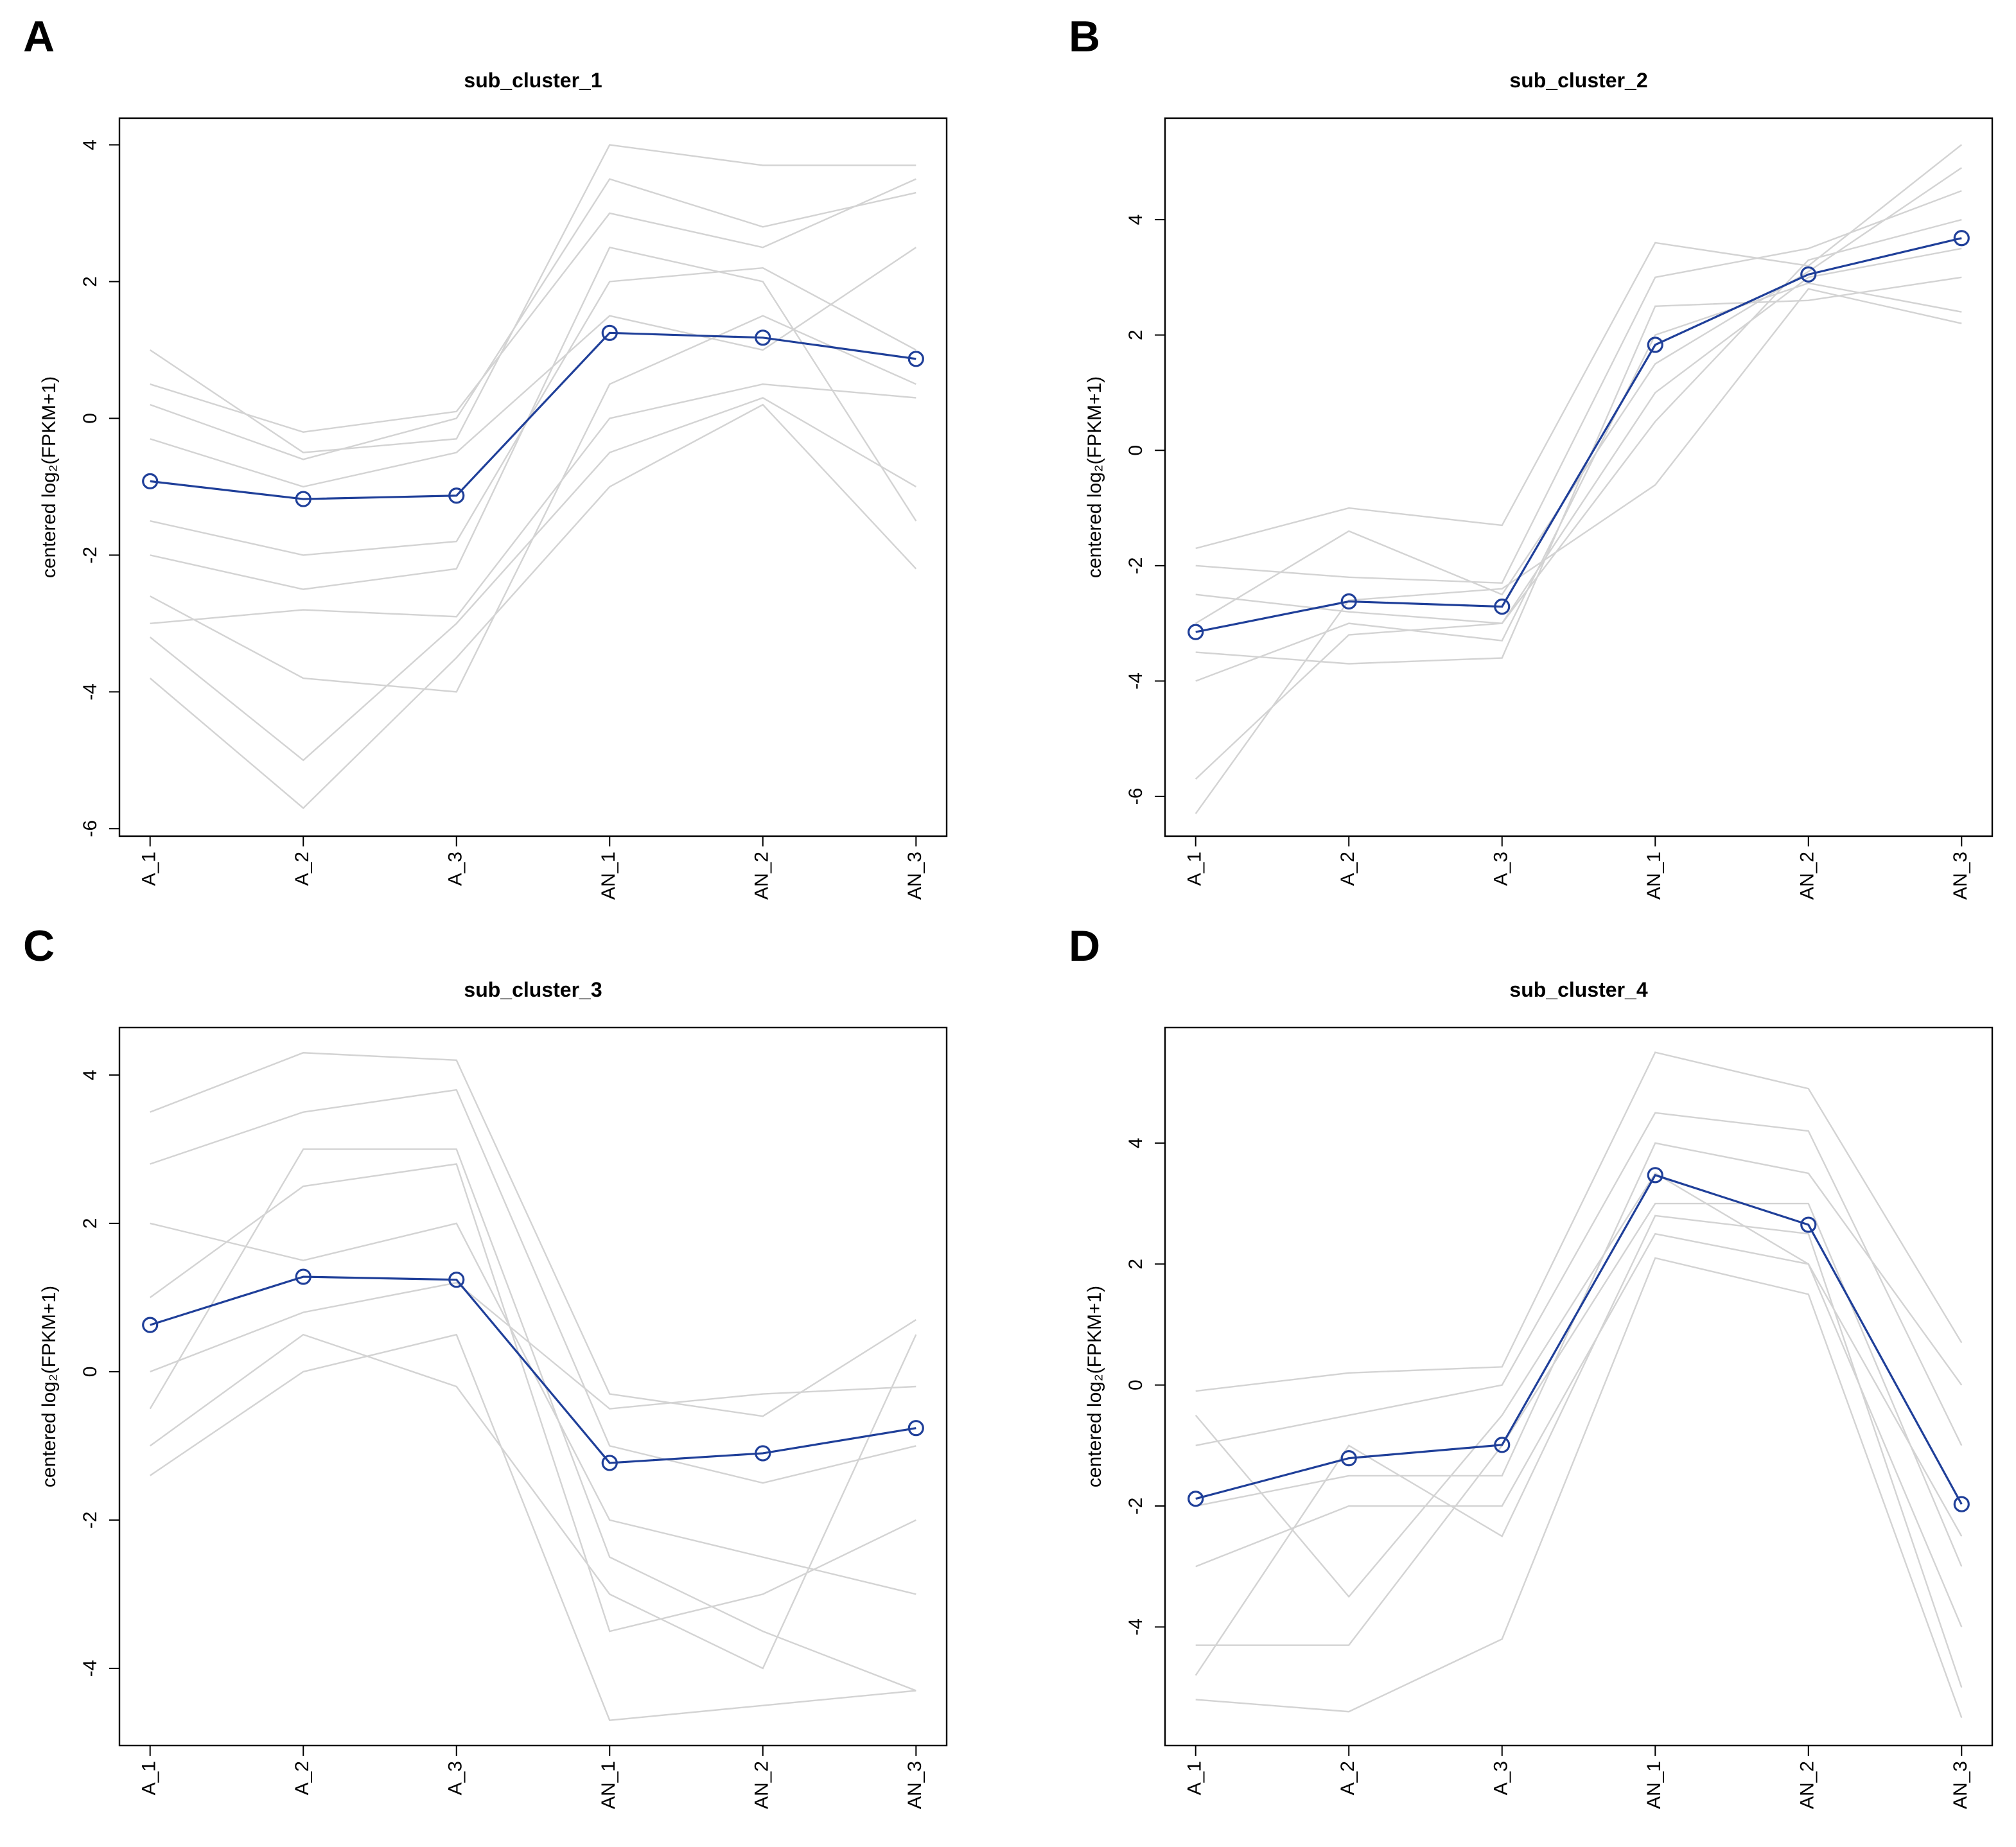 The height and width of the screenshot is (1847, 2016). I want to click on panel-label: B, so click(1084, 36).